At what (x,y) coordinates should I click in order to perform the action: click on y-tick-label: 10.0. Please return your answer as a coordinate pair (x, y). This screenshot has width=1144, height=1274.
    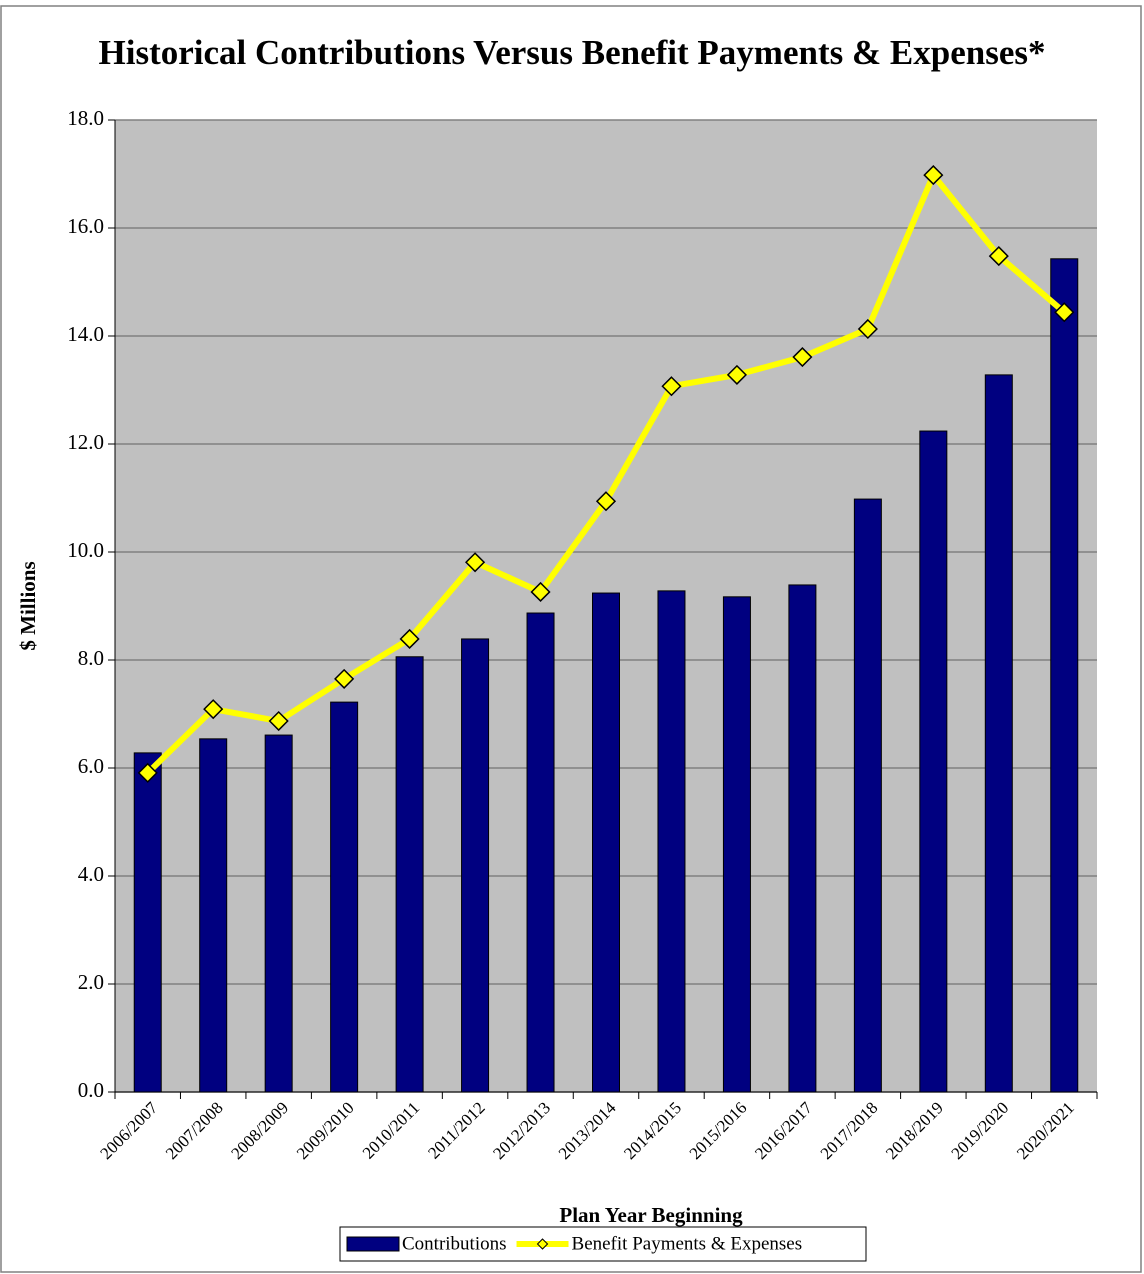
    Looking at the image, I should click on (85, 550).